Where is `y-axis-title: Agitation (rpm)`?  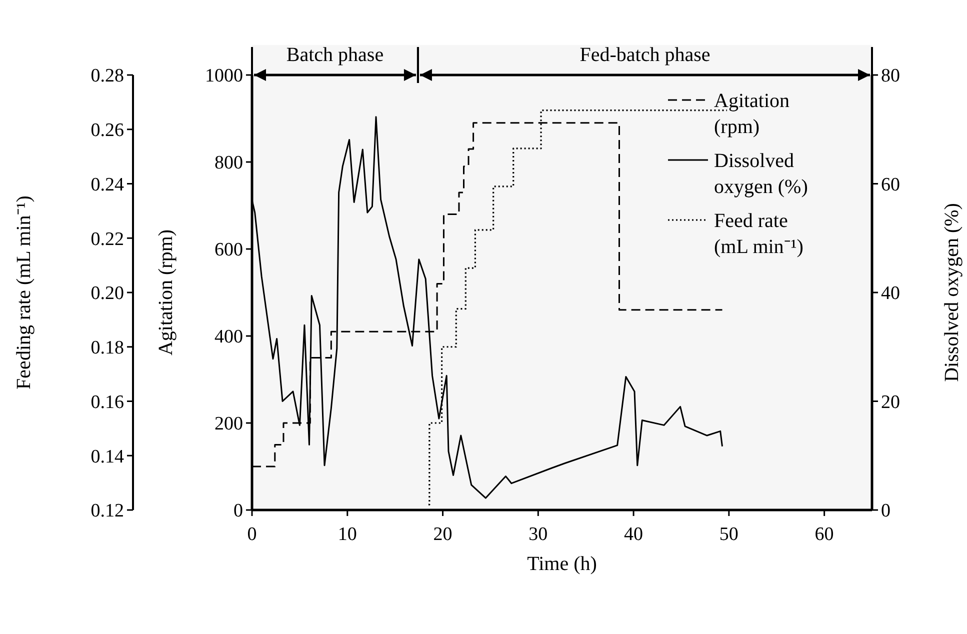
y-axis-title: Agitation (rpm) is located at coordinates (166, 292).